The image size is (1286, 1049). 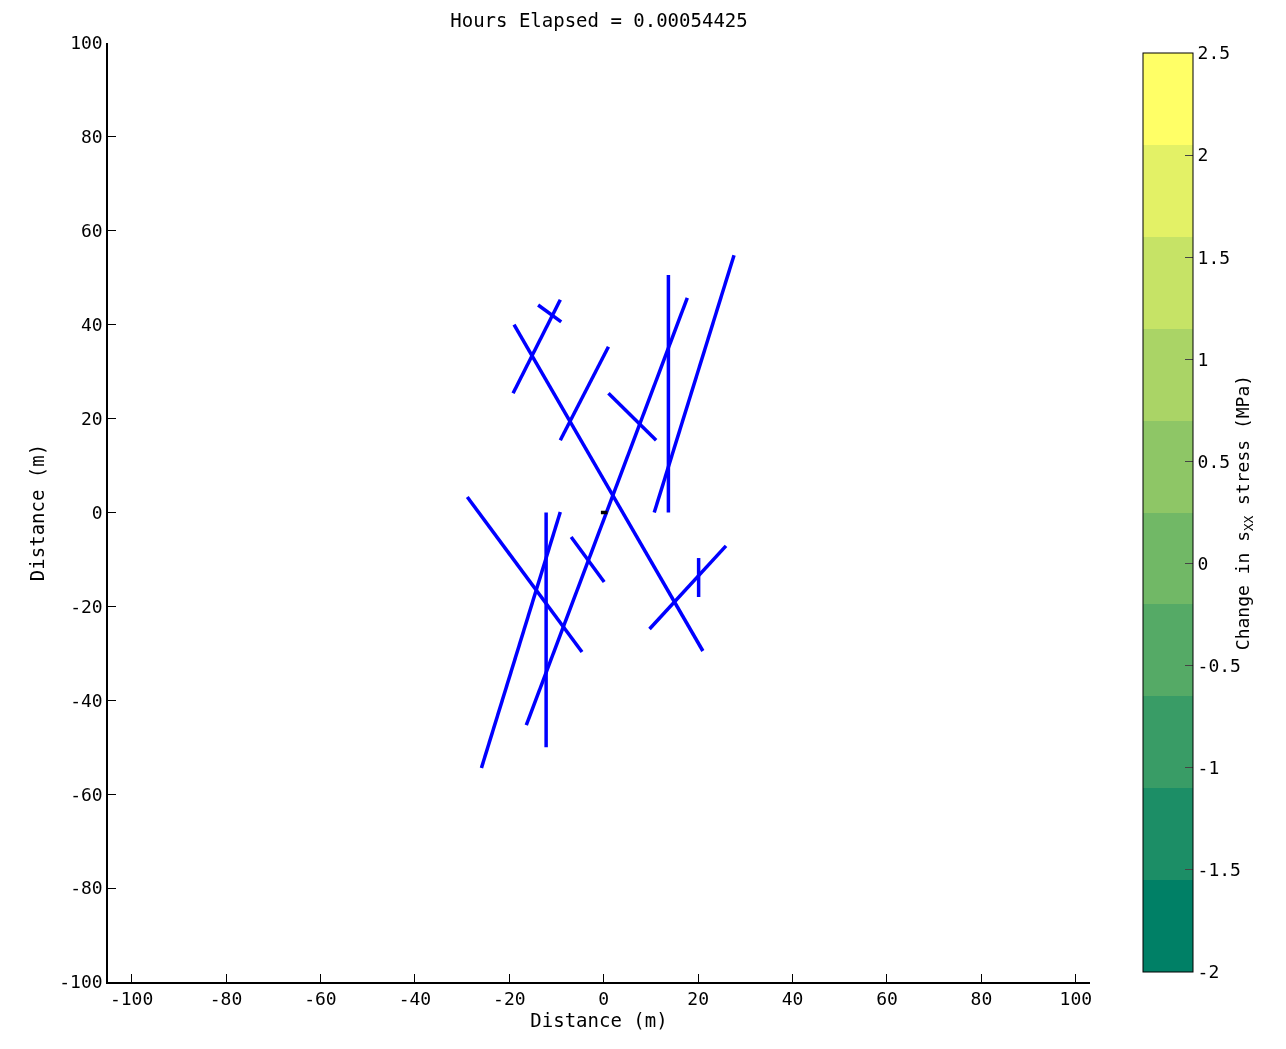 What do you see at coordinates (887, 999) in the screenshot?
I see `x-tick-label: 60` at bounding box center [887, 999].